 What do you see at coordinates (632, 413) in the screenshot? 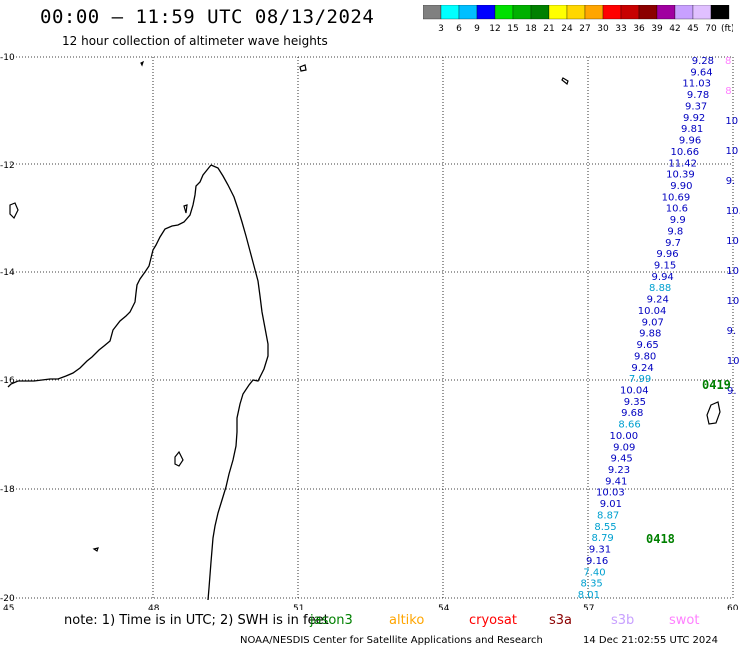
I see `wave-height-value: 9.68` at bounding box center [632, 413].